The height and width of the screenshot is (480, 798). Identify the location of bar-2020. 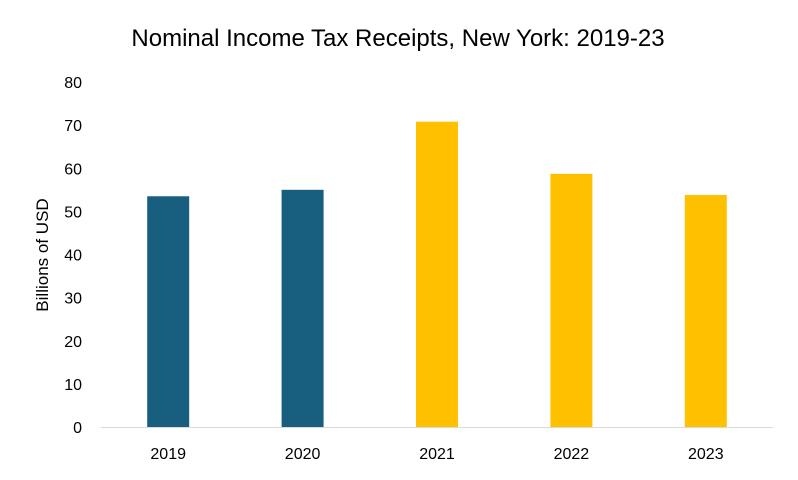
(302, 308).